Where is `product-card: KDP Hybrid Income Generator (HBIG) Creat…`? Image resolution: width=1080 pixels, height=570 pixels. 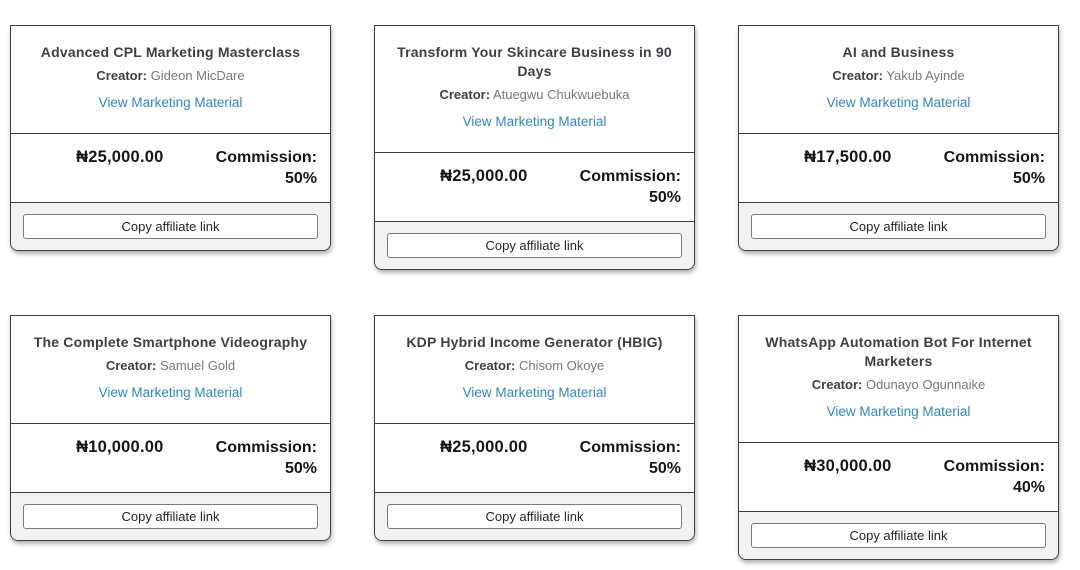 product-card: KDP Hybrid Income Generator (HBIG) Creat… is located at coordinates (534, 428).